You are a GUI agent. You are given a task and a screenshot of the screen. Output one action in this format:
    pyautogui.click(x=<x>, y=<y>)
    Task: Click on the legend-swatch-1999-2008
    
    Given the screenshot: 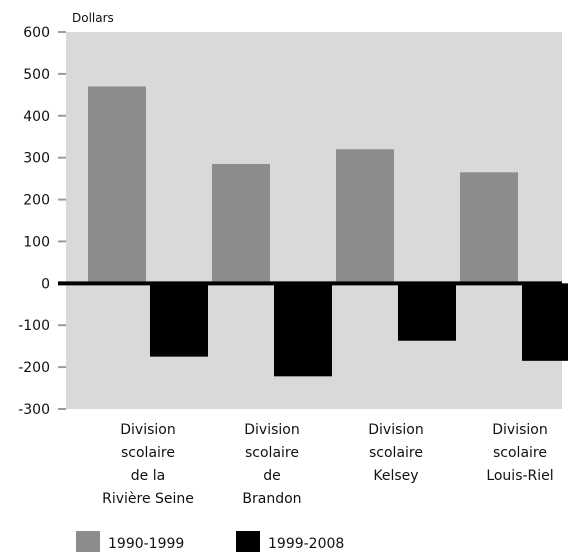 What is the action you would take?
    pyautogui.click(x=248, y=541)
    